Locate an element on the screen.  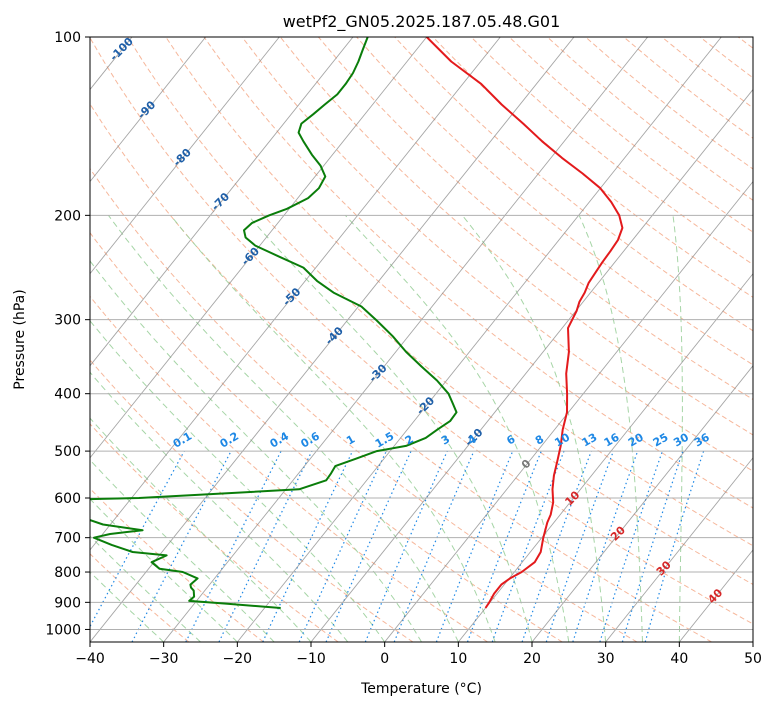
x-tick-label: 30 is located at coordinates (606, 659).